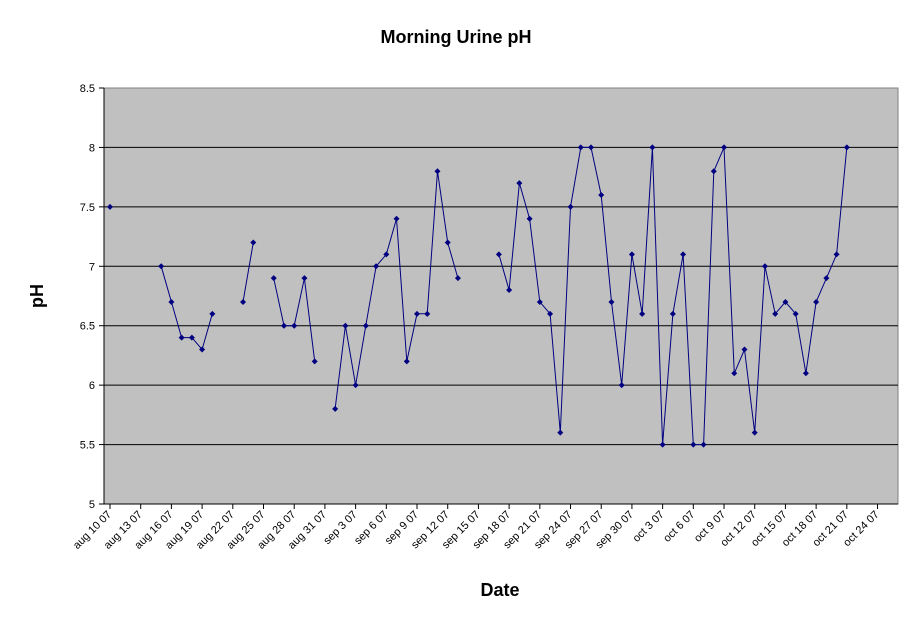 The width and height of the screenshot is (911, 623). I want to click on x-tick-label: oct 6 07, so click(679, 527).